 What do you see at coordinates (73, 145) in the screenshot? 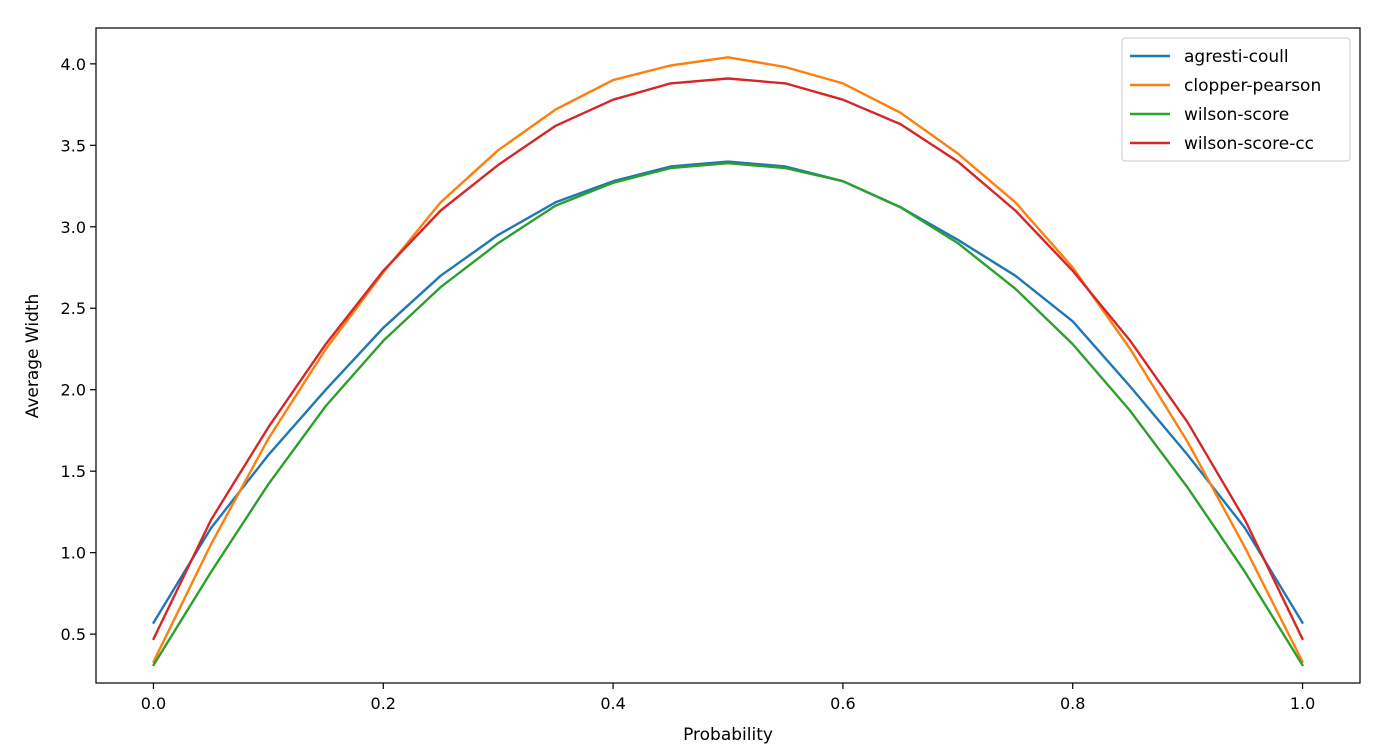
I see `y-tick-label: 3.5` at bounding box center [73, 145].